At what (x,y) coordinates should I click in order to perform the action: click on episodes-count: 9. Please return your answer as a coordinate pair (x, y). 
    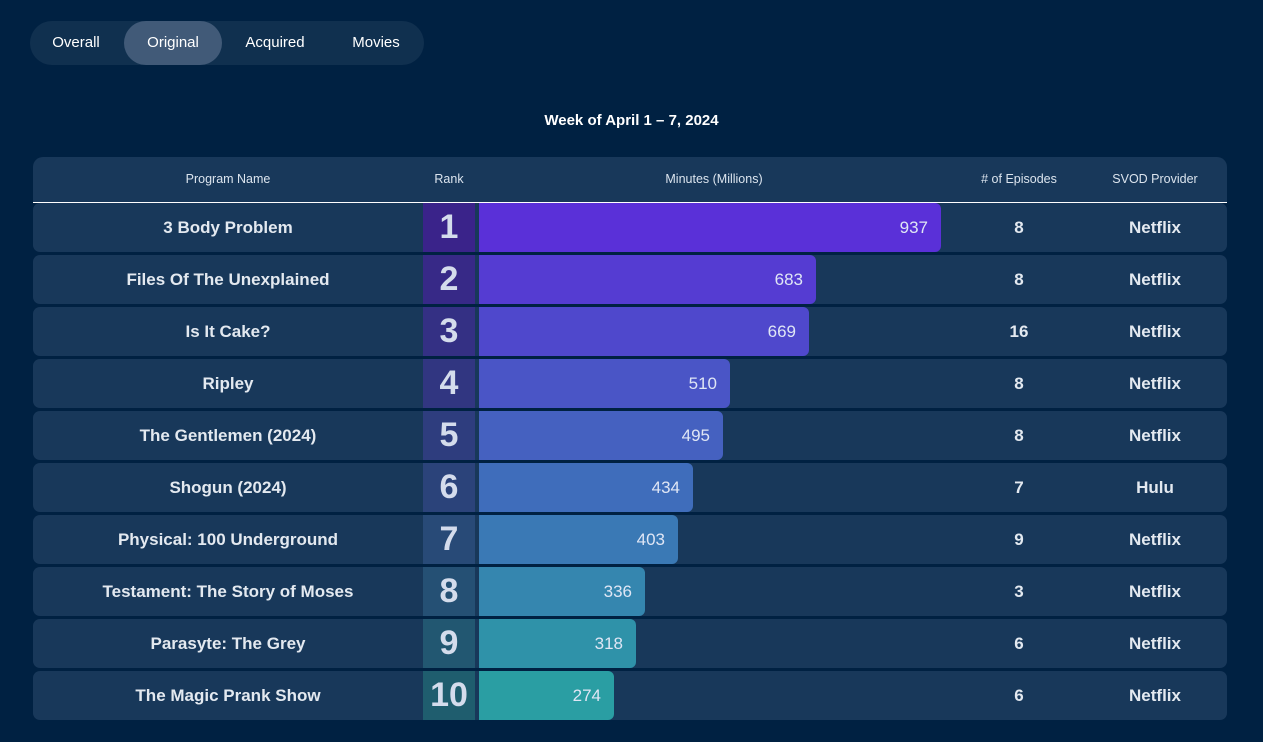
    Looking at the image, I should click on (1019, 539).